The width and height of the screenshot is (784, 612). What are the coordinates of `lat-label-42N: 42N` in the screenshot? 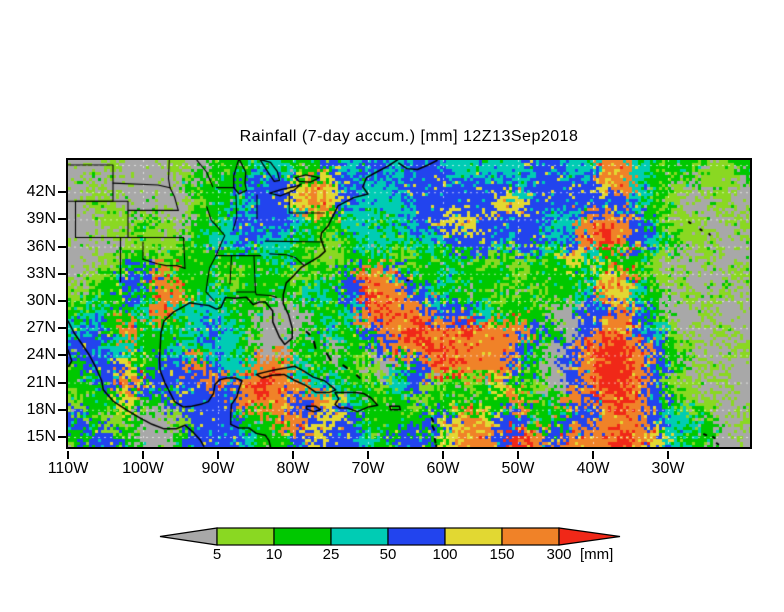 It's located at (41, 192).